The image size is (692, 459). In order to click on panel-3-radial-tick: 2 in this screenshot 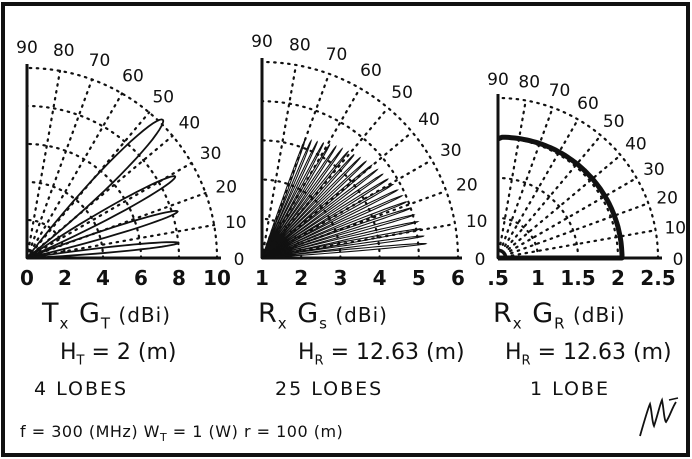, I will do `click(618, 278)`.